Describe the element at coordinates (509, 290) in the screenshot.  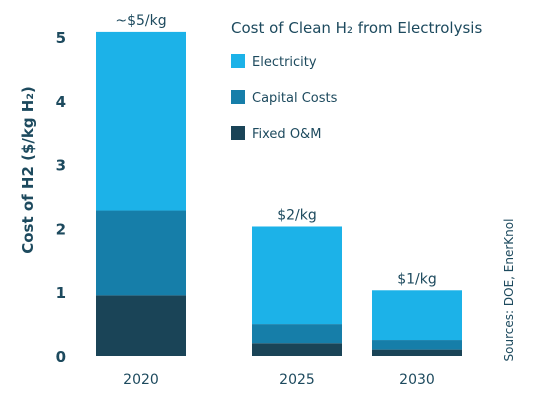
I see `source-note: Sources: DOE, EnerKnol` at that location.